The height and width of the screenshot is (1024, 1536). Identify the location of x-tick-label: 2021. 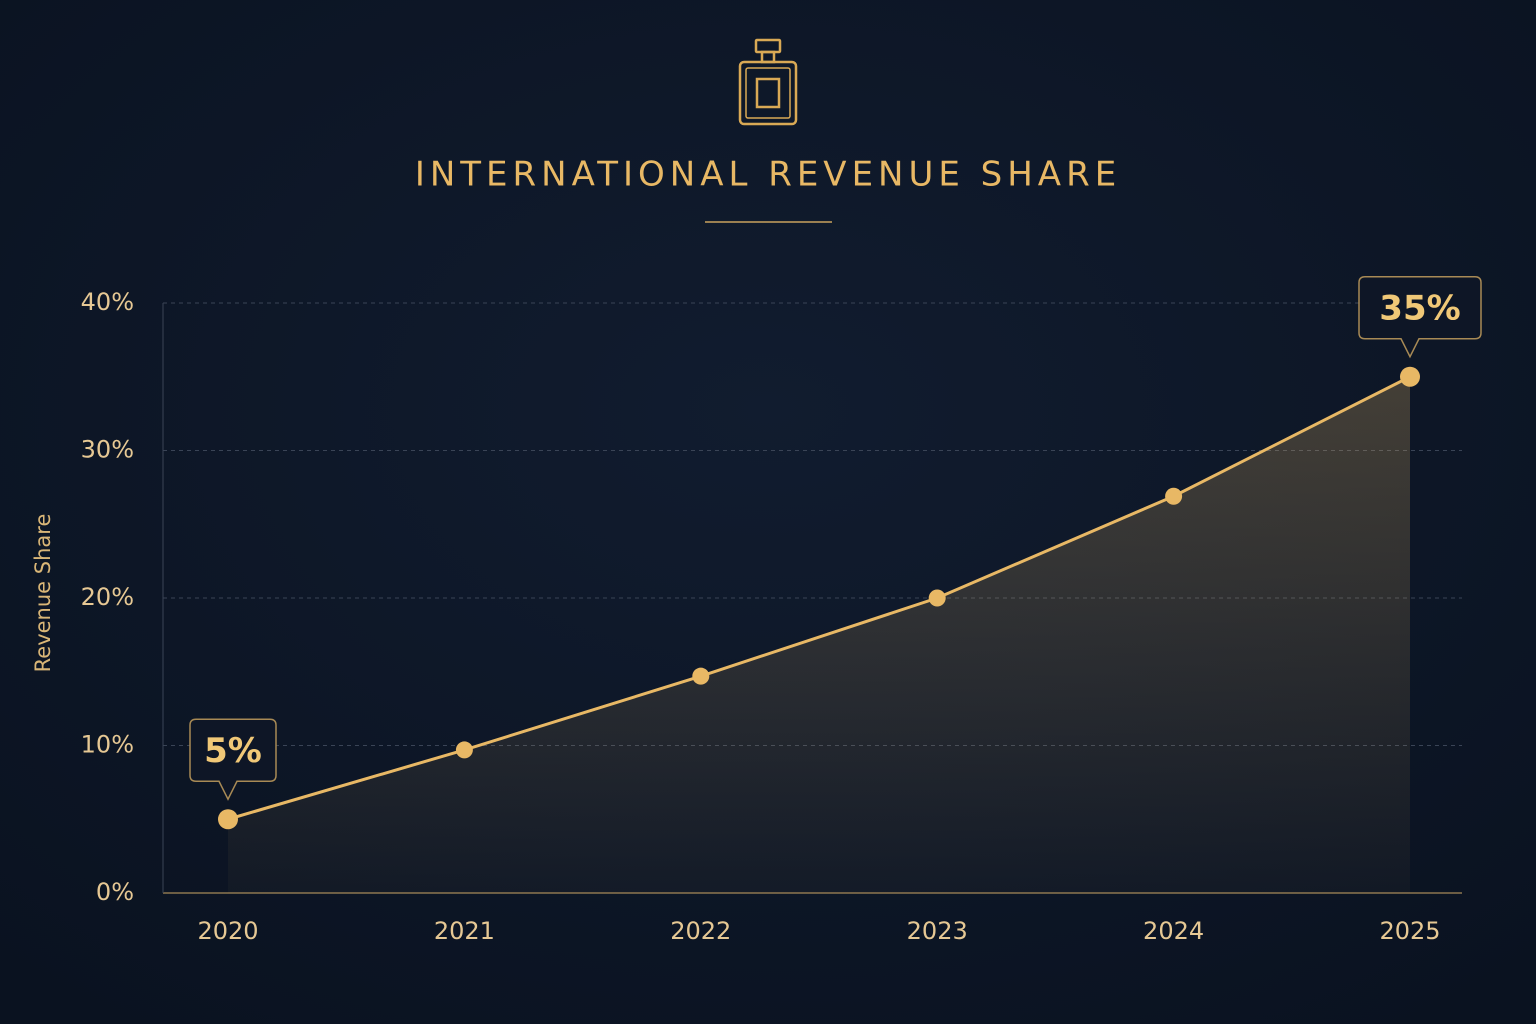
(464, 931).